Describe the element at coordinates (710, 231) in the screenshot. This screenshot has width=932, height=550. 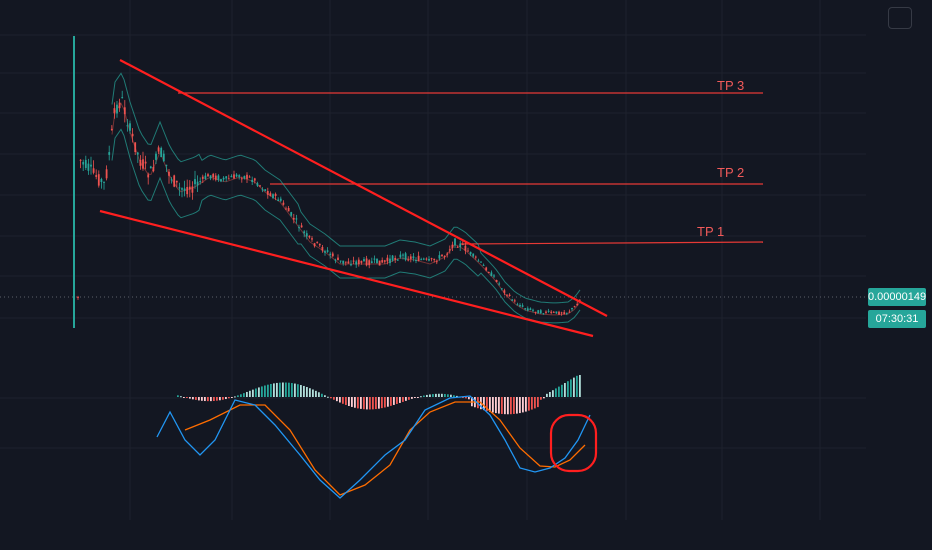
I see `tp1-label: TP 1` at that location.